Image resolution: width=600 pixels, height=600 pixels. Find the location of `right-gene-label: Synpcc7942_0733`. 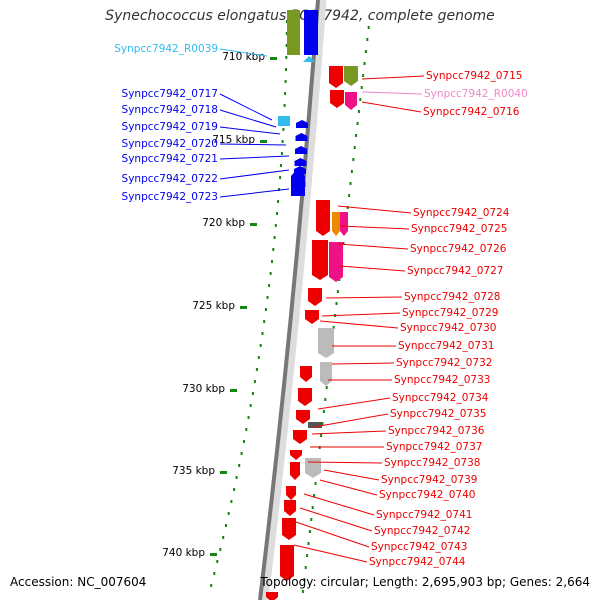

right-gene-label: Synpcc7942_0733 is located at coordinates (442, 380).